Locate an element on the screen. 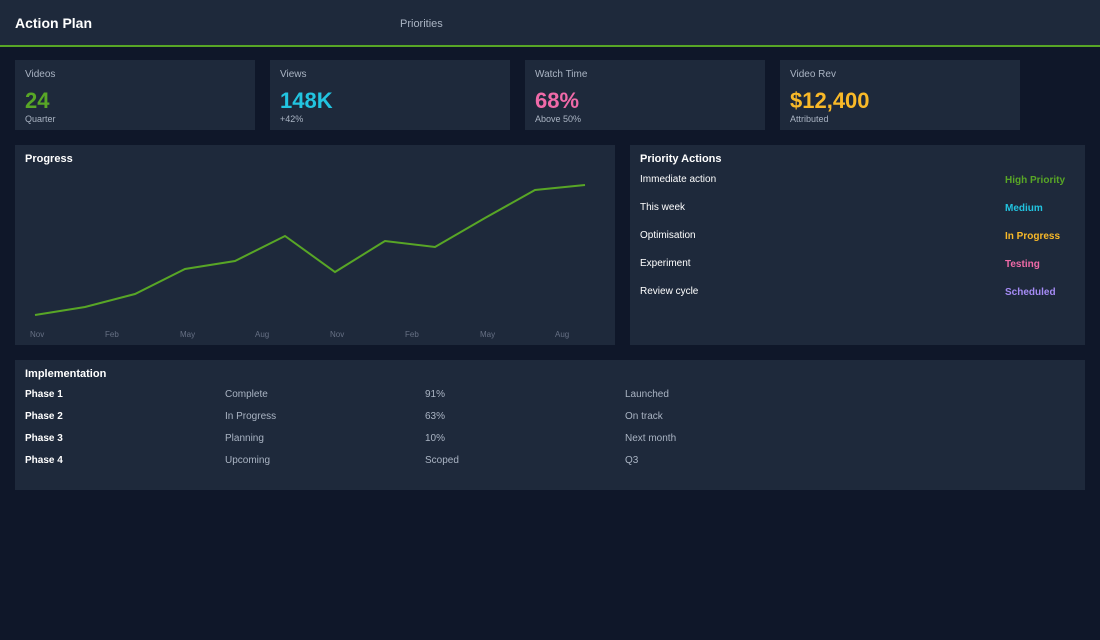  cell: Scoped is located at coordinates (442, 460).